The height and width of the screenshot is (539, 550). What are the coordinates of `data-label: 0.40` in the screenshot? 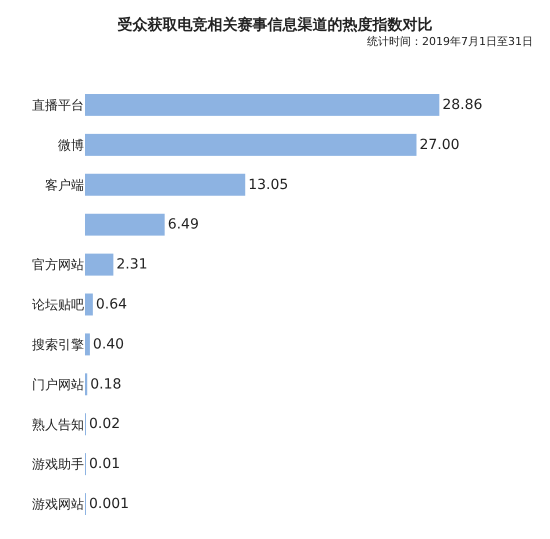 It's located at (108, 344).